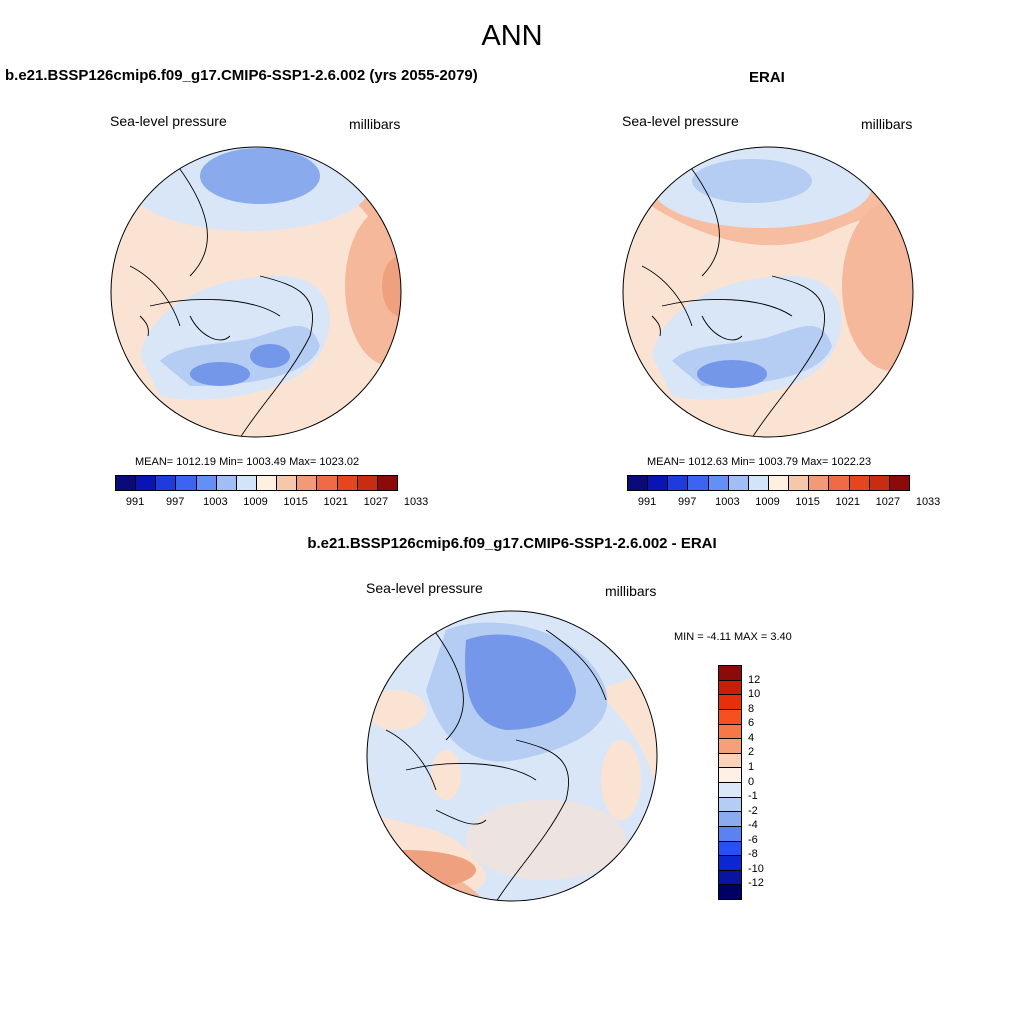  I want to click on figure-title: ANN, so click(512, 36).